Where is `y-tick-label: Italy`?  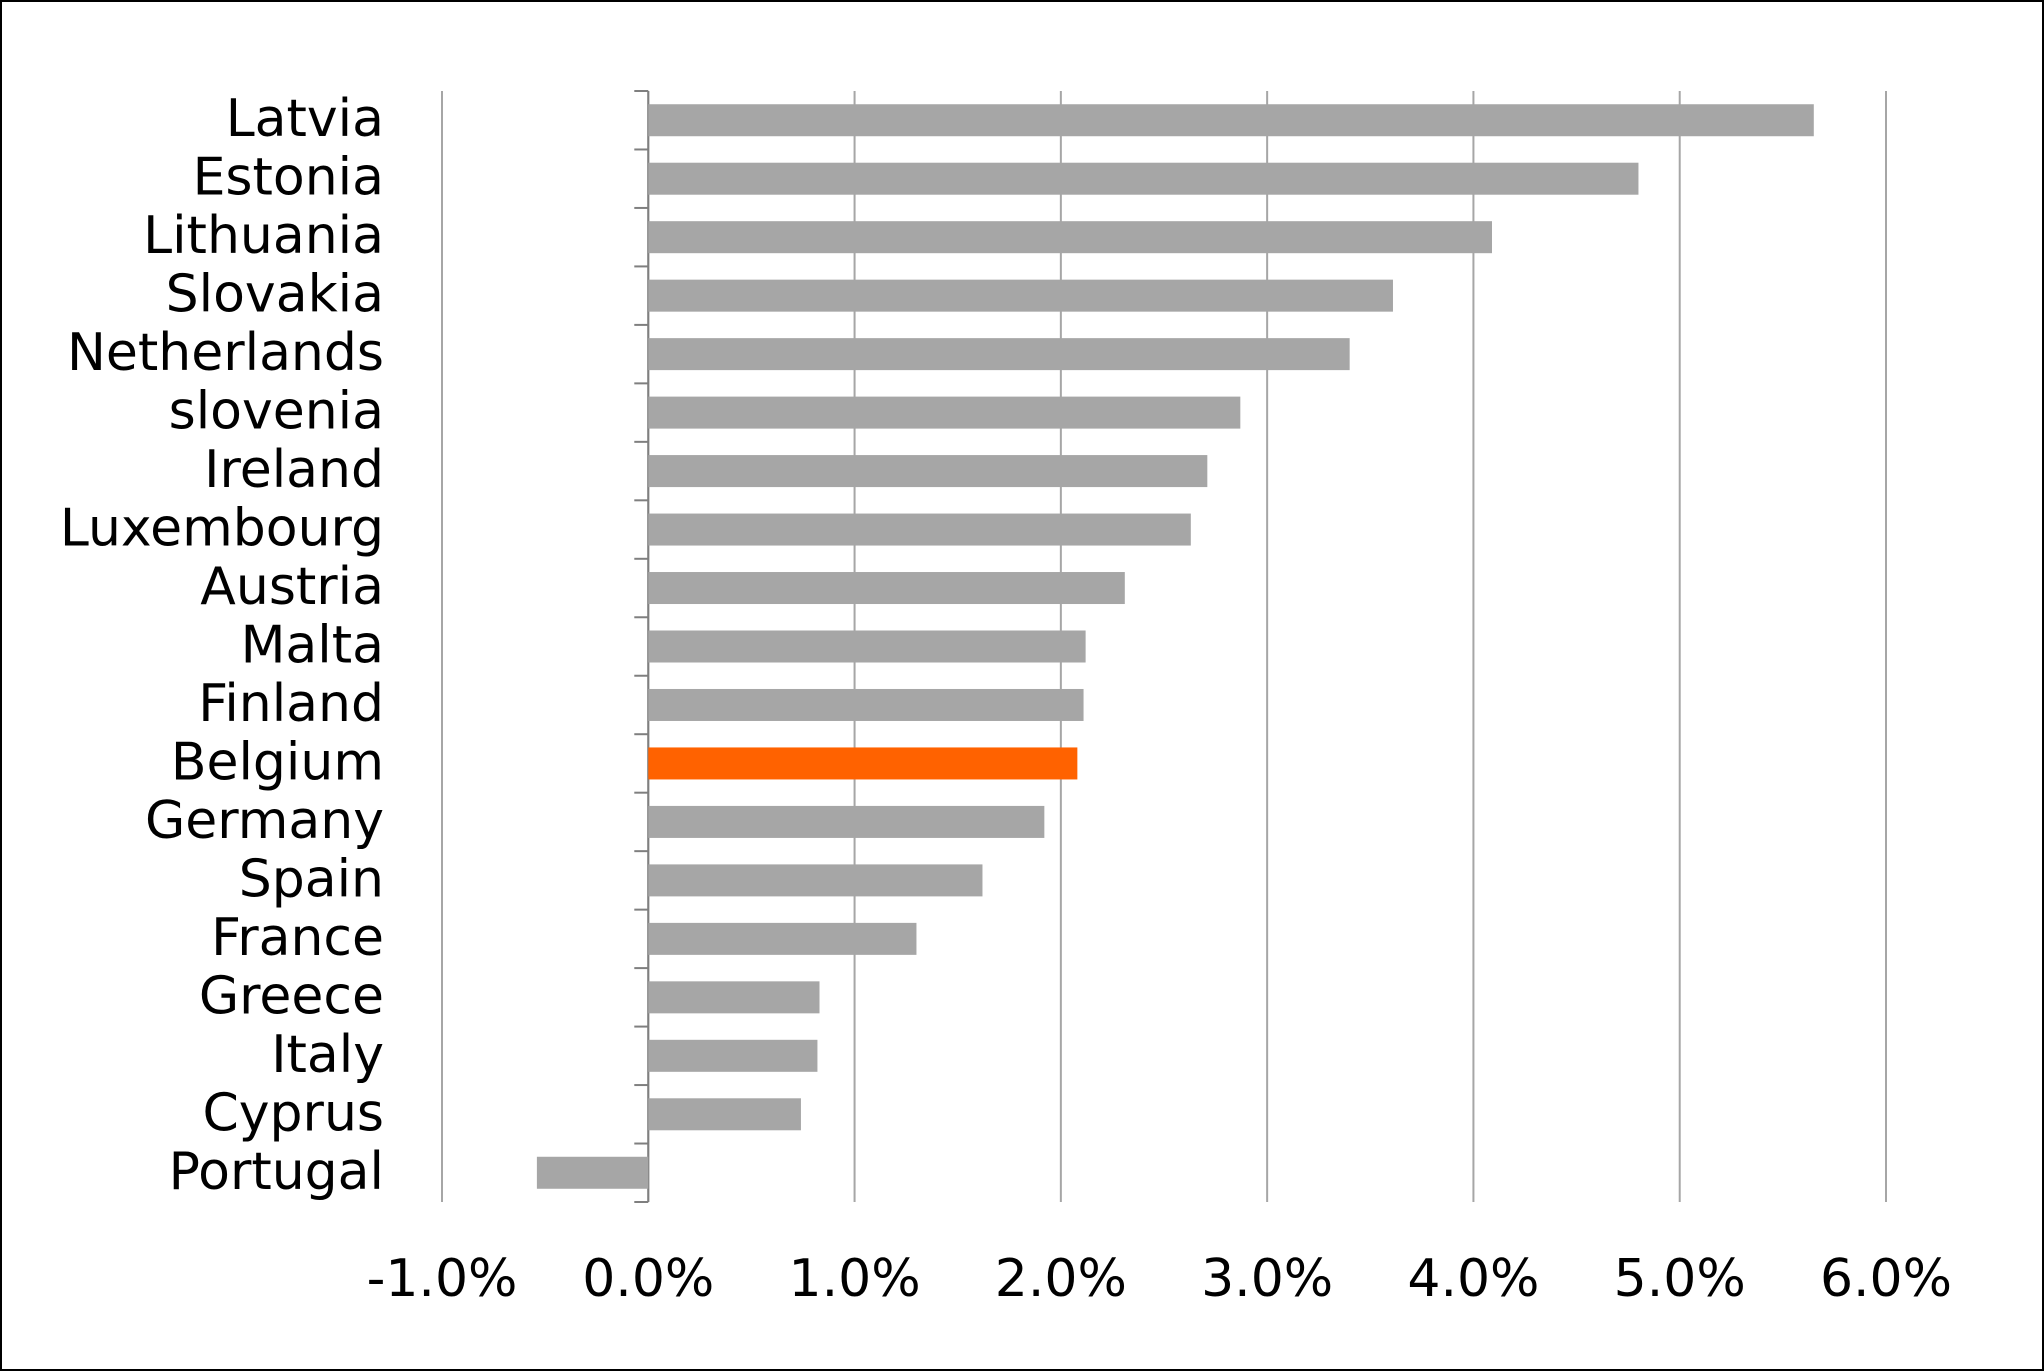
y-tick-label: Italy is located at coordinates (327, 1055).